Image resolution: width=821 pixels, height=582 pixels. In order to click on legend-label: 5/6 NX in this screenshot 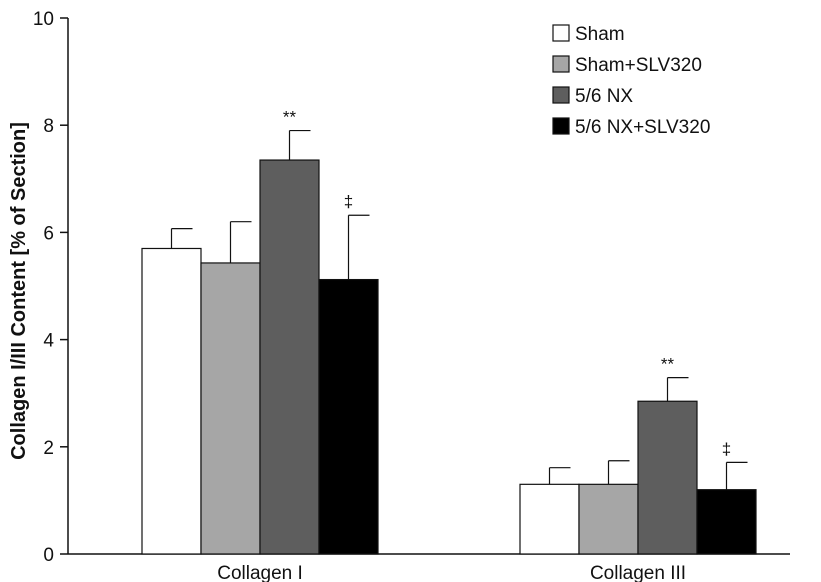, I will do `click(604, 96)`.